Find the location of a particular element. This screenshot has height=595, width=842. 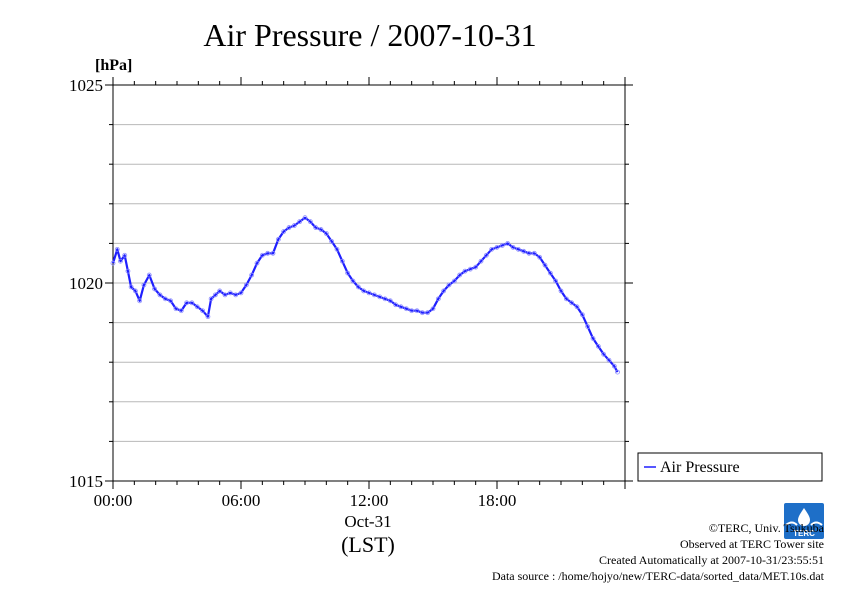

x-tick-label: 00:00 is located at coordinates (113, 500).